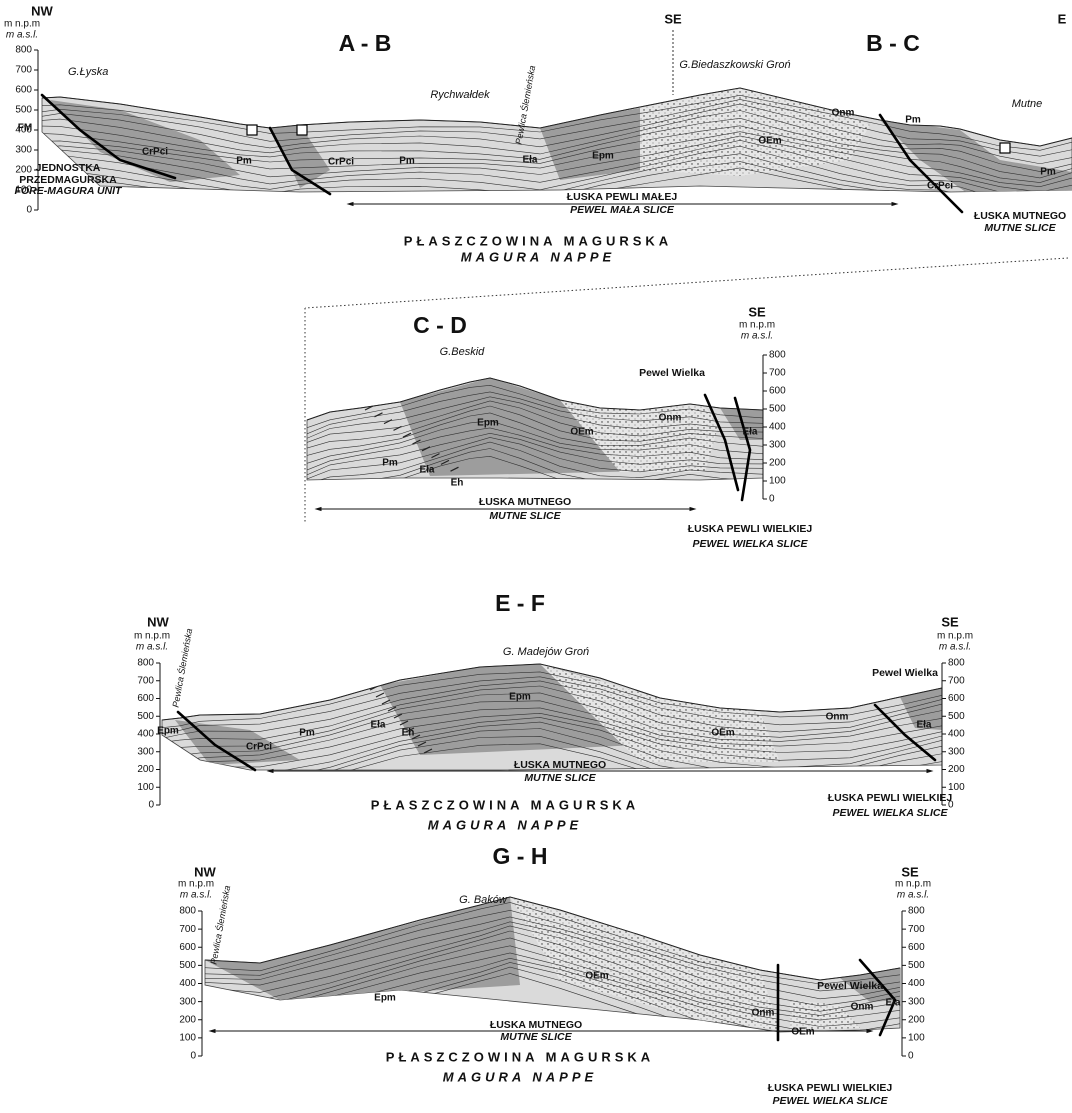  What do you see at coordinates (1020, 216) in the screenshot?
I see `tectonic-label: ŁUSKA MUTNEGO` at bounding box center [1020, 216].